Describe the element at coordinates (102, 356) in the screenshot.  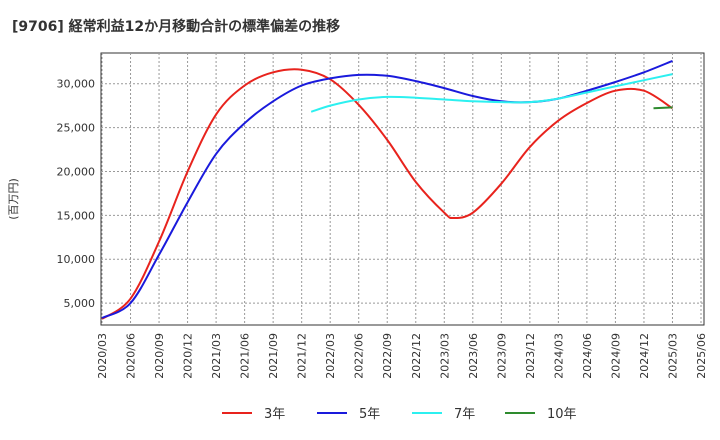
I see `x-tick-label: 2020/03` at that location.